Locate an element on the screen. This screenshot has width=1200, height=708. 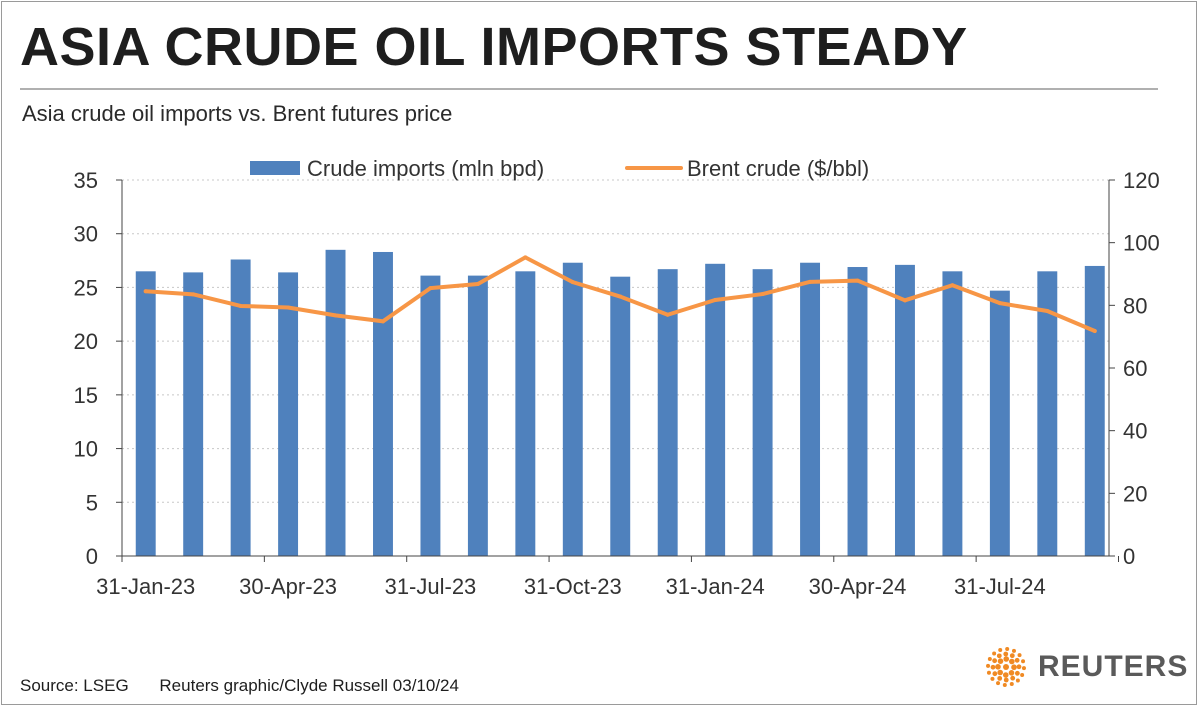
y-left-tick-label: 25 is located at coordinates (86, 287).